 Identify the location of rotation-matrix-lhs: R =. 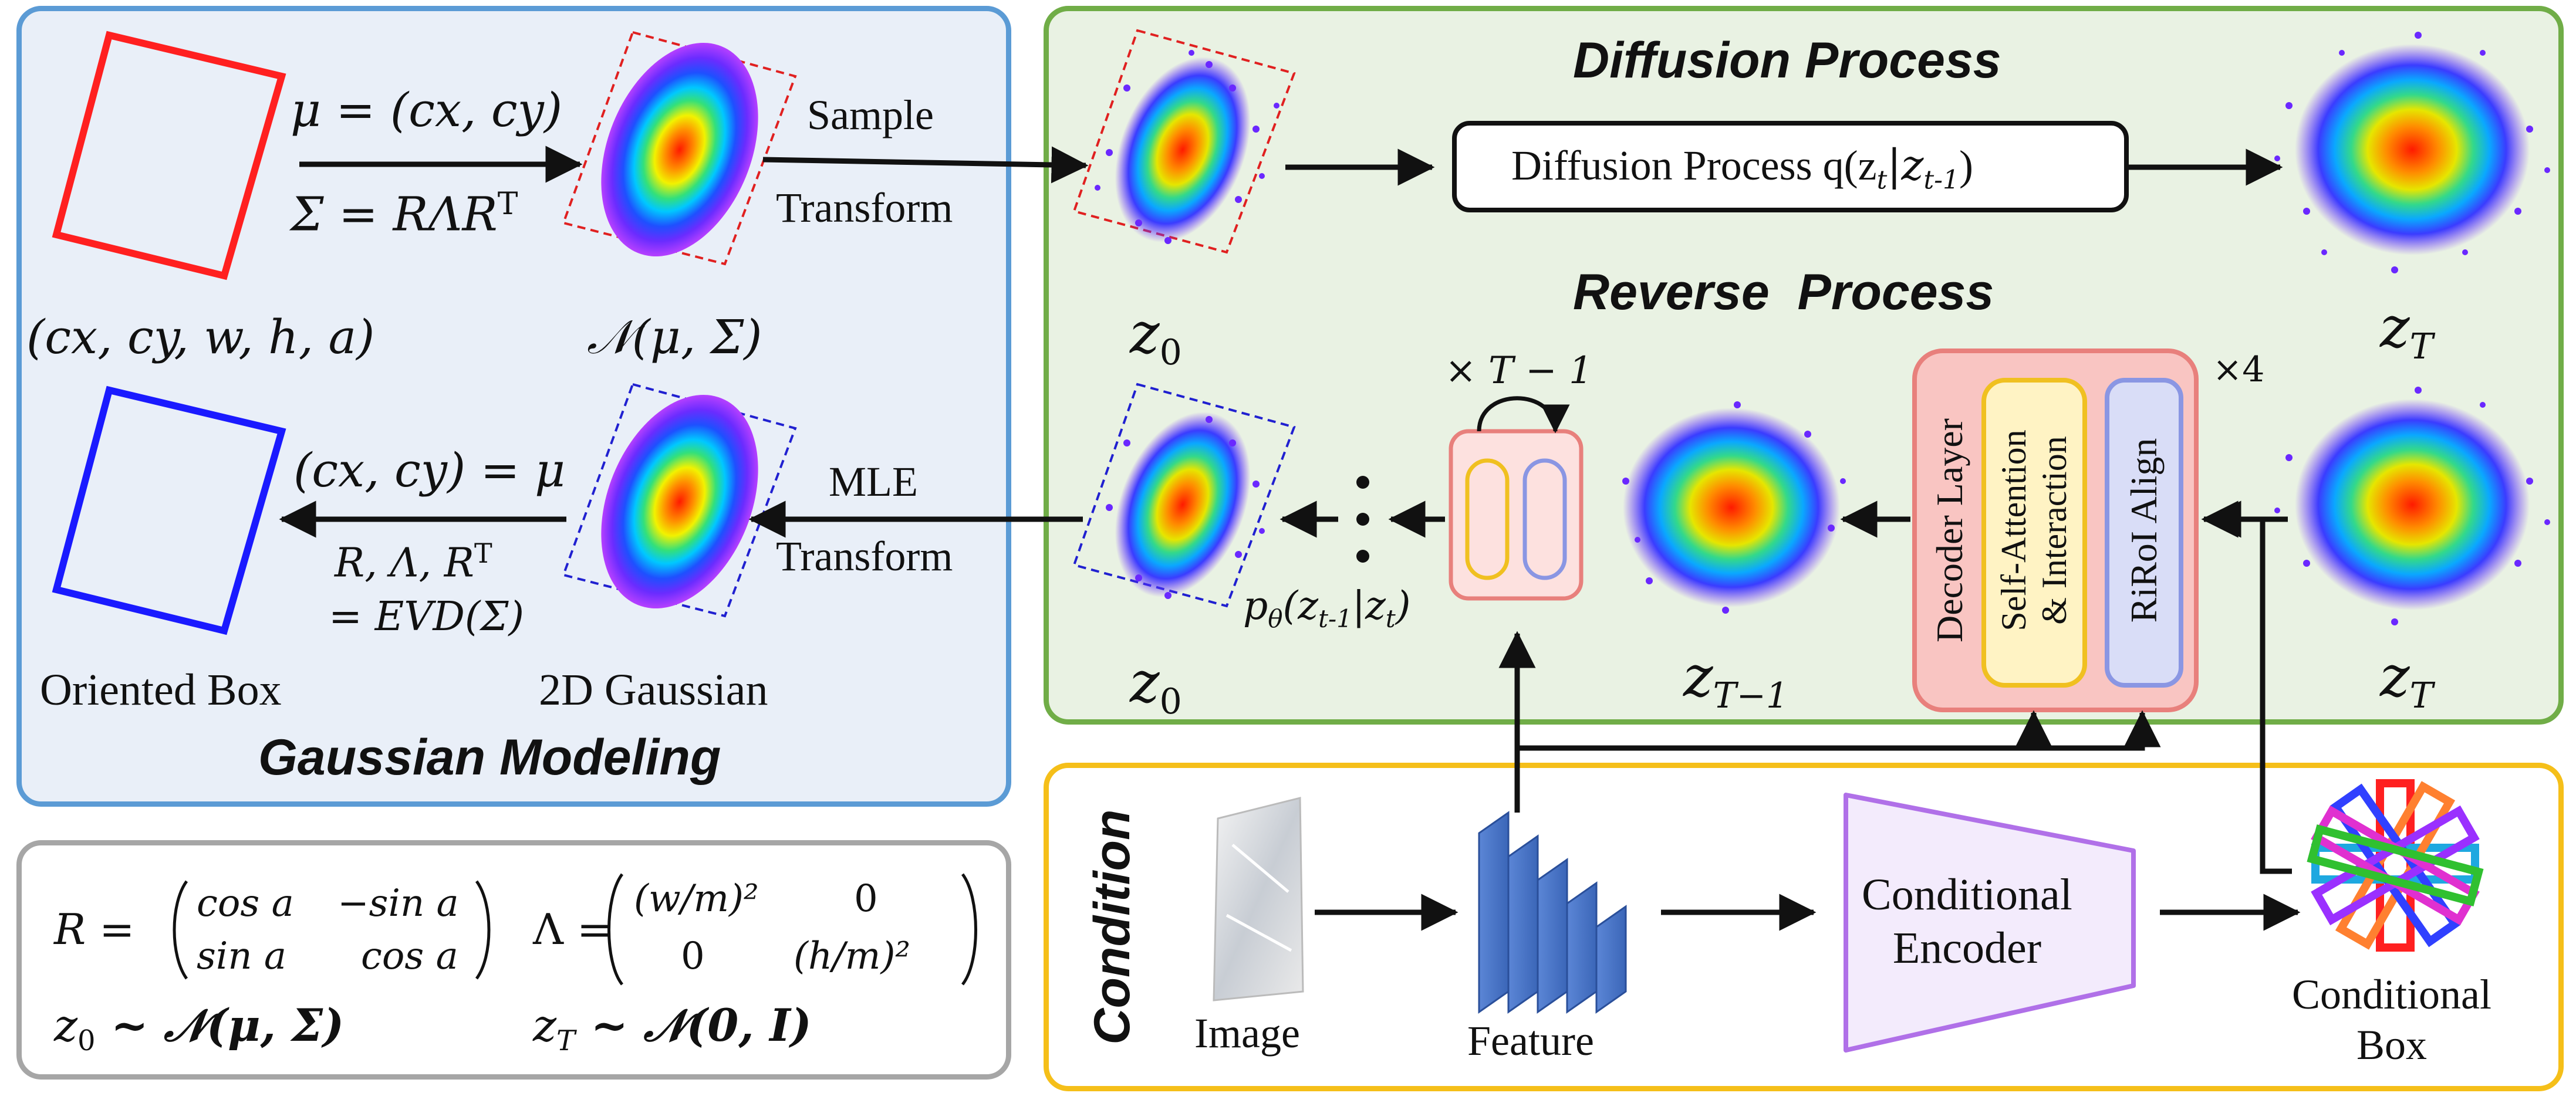
(94, 929).